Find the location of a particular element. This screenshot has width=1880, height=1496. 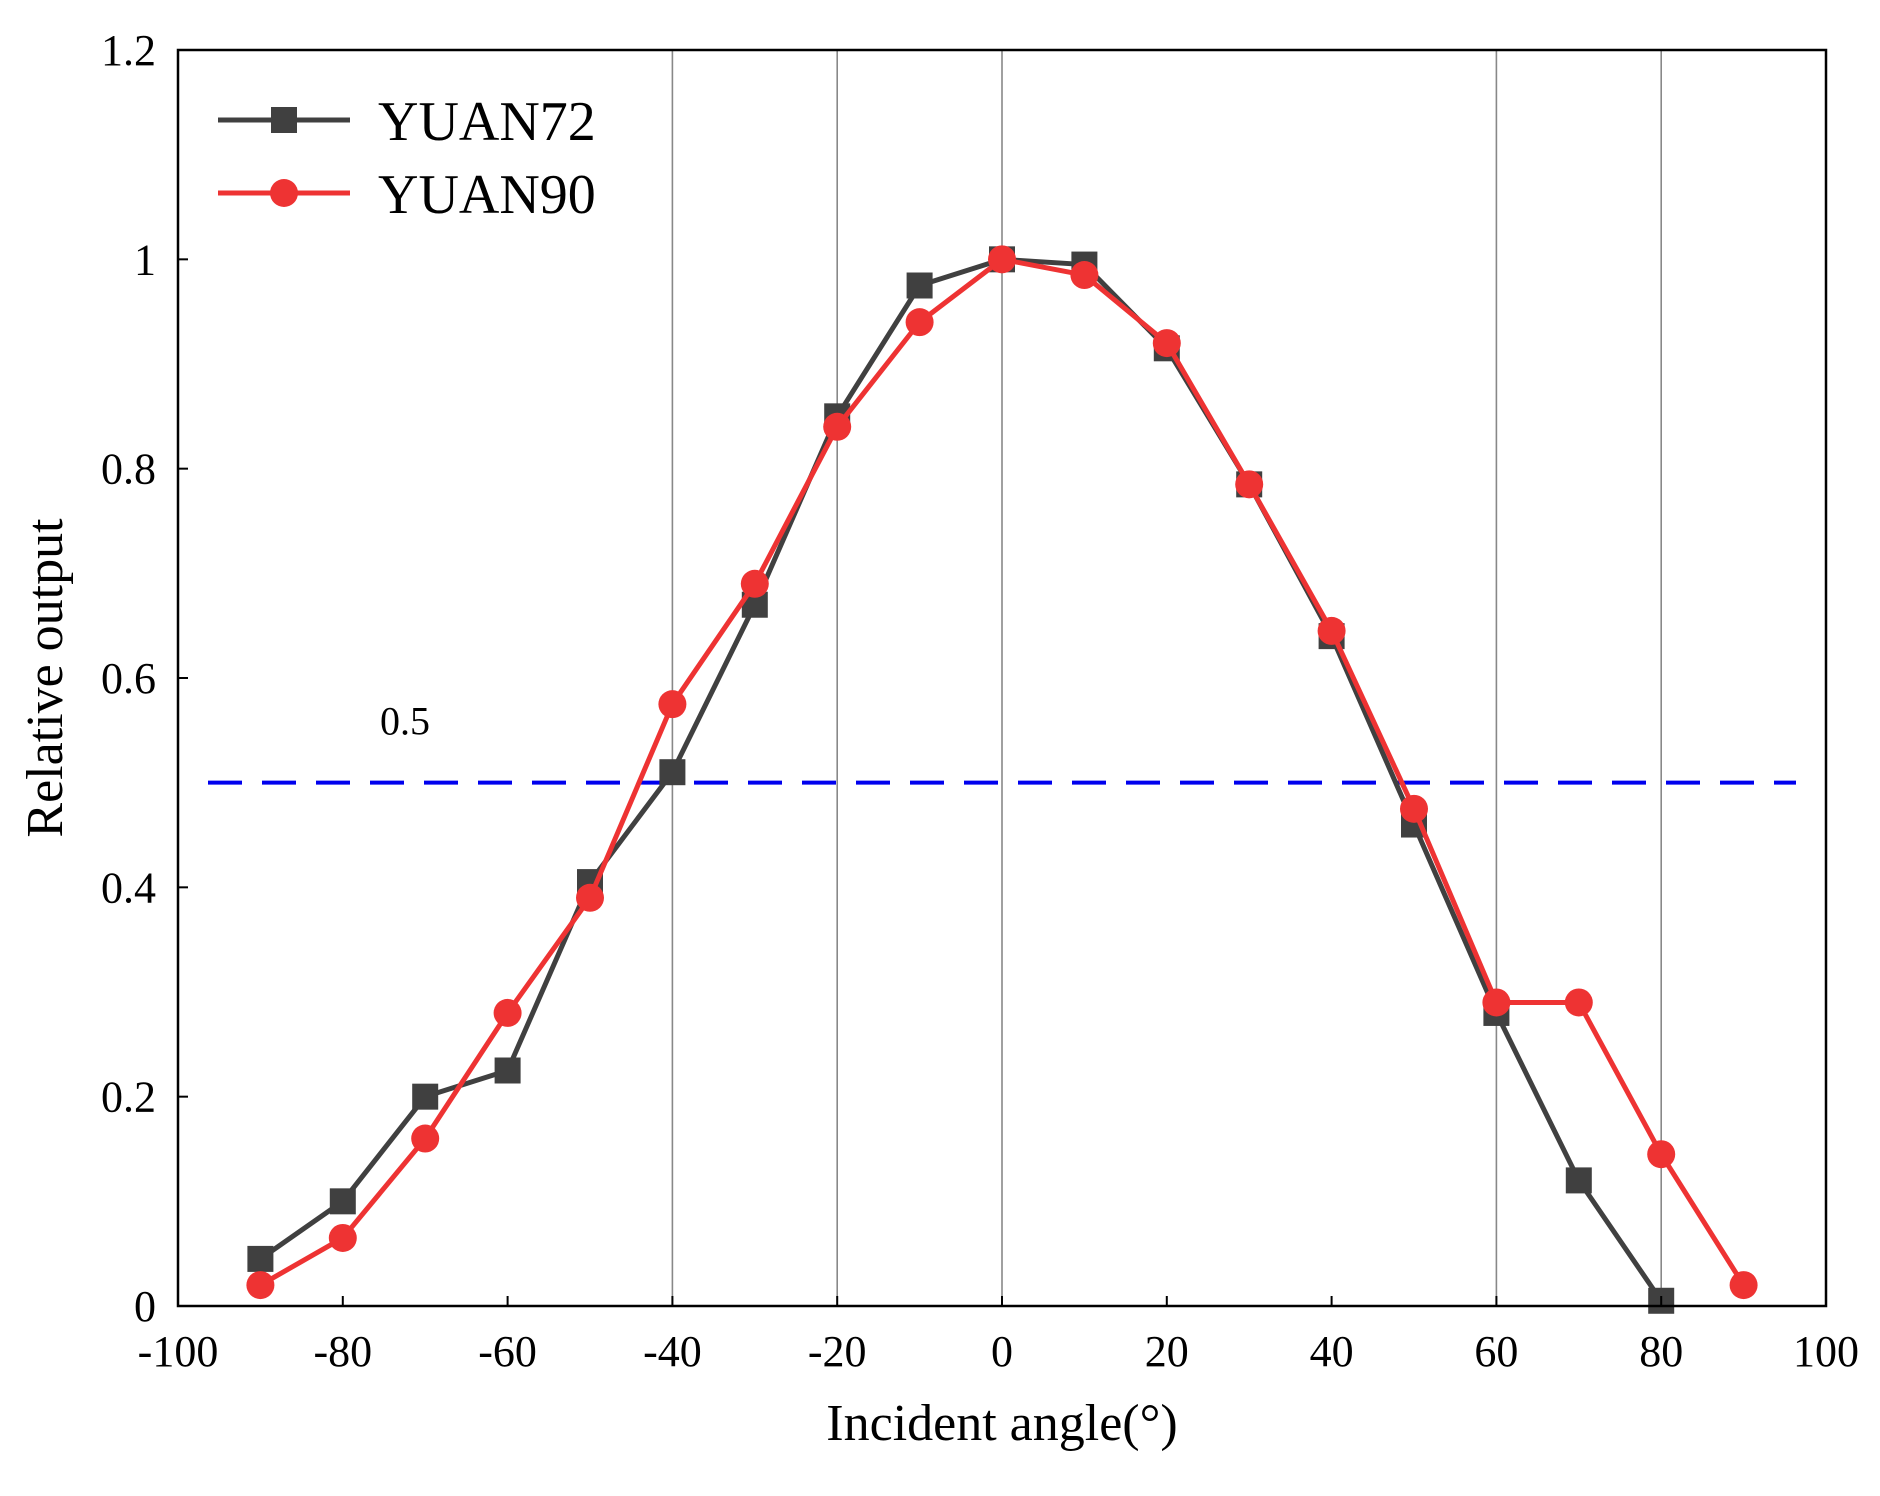

x-tick-label--80: -80 is located at coordinates (342, 1351).